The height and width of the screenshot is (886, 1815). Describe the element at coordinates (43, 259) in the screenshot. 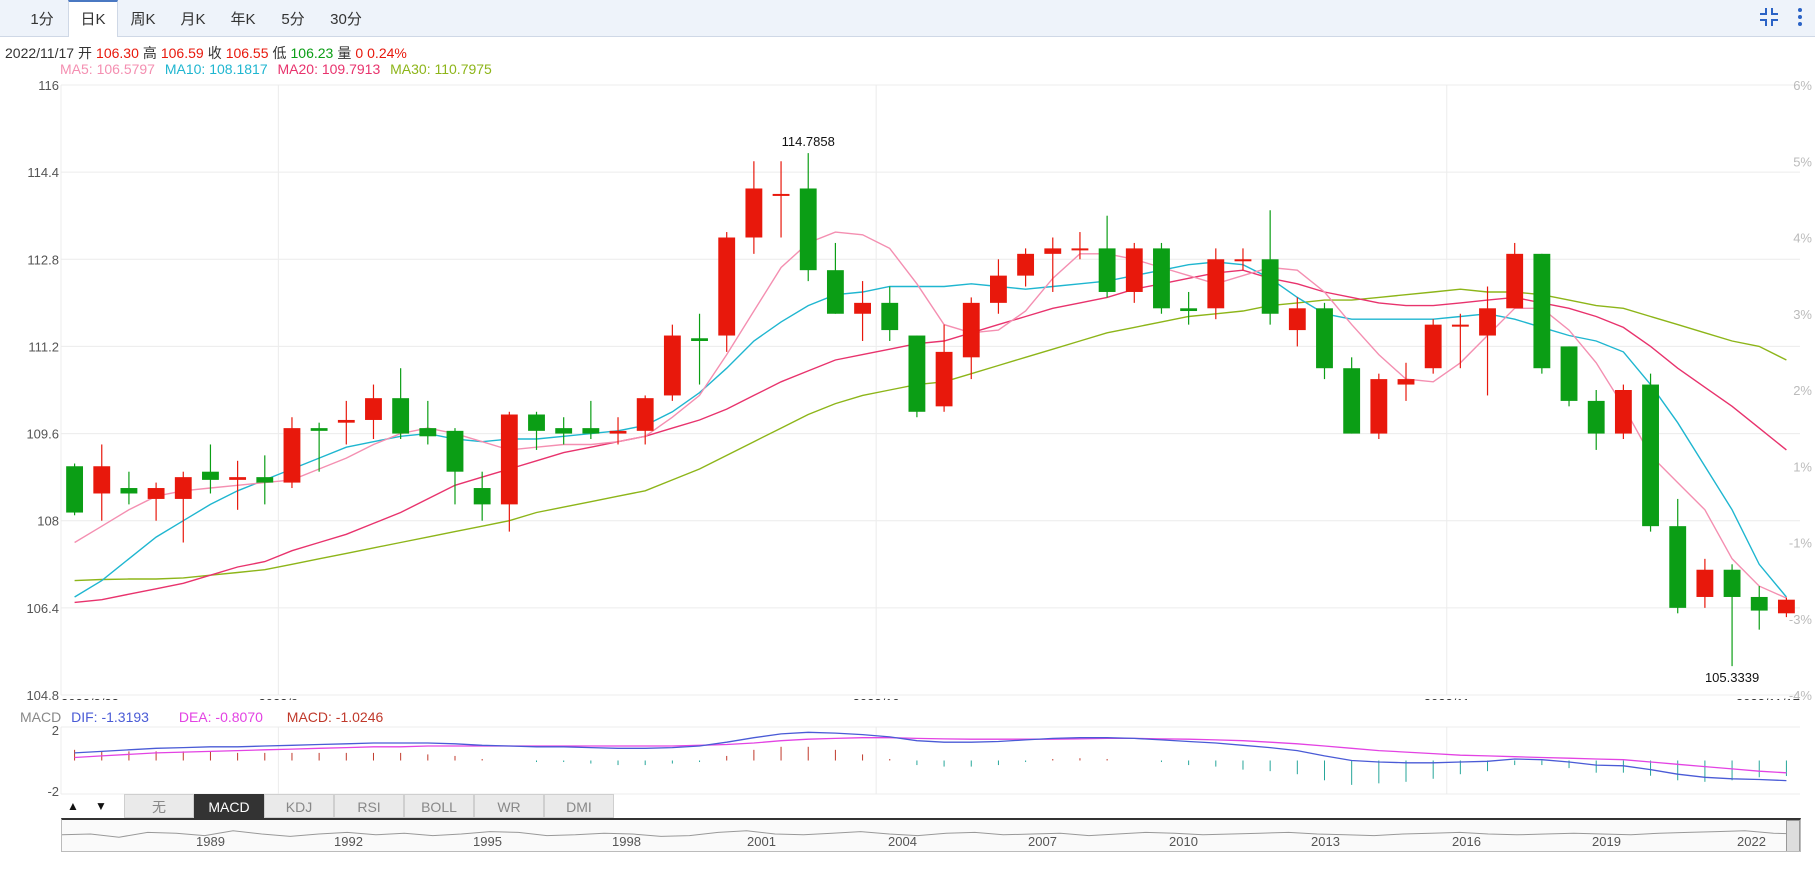

I see `y-tick-label: 112.8` at that location.